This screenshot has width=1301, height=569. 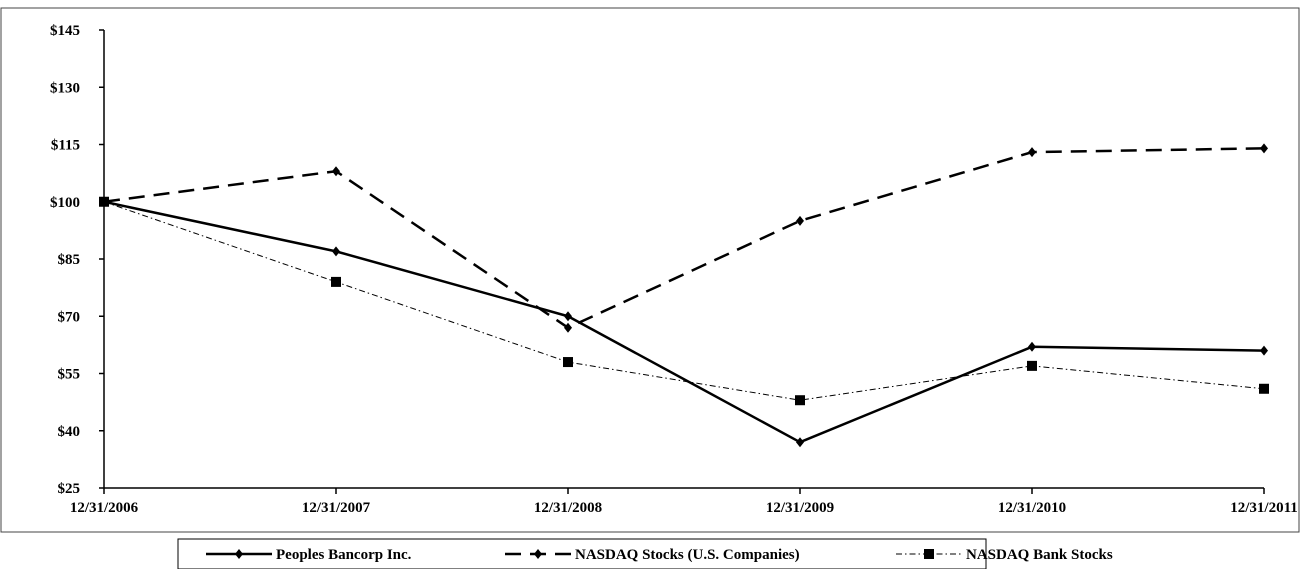 I want to click on legend-label: NASDAQ Stocks (U.S. Companies), so click(x=687, y=555).